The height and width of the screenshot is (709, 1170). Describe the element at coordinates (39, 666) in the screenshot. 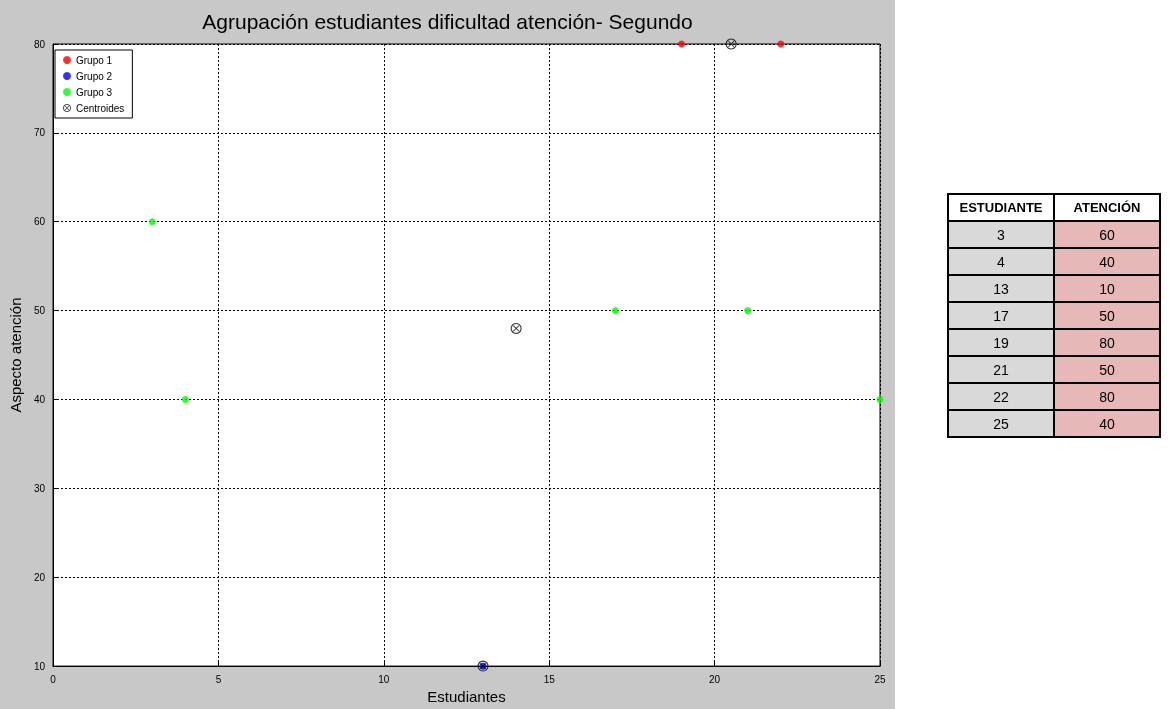

I see `y-tick-label: 10` at that location.